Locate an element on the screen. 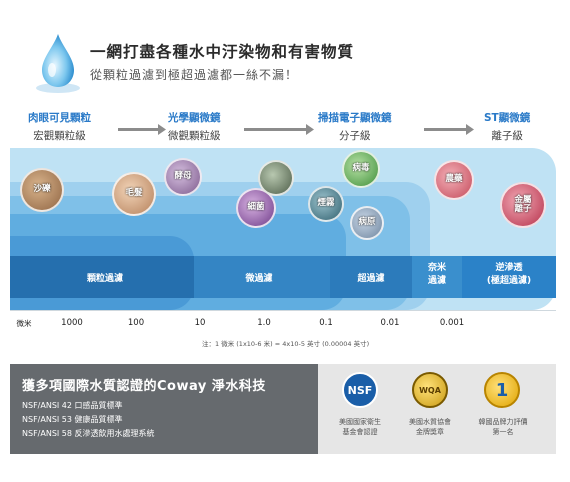  axis-tick: 0.001 is located at coordinates (452, 323).